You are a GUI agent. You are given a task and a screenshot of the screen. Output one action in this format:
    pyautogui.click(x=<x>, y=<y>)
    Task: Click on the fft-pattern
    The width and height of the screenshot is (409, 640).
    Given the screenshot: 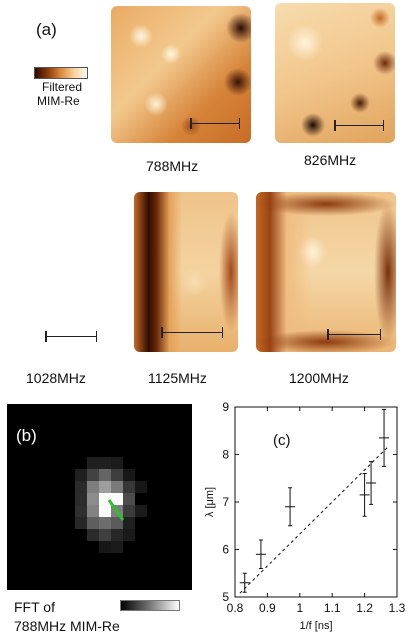 What is the action you would take?
    pyautogui.click(x=111, y=505)
    